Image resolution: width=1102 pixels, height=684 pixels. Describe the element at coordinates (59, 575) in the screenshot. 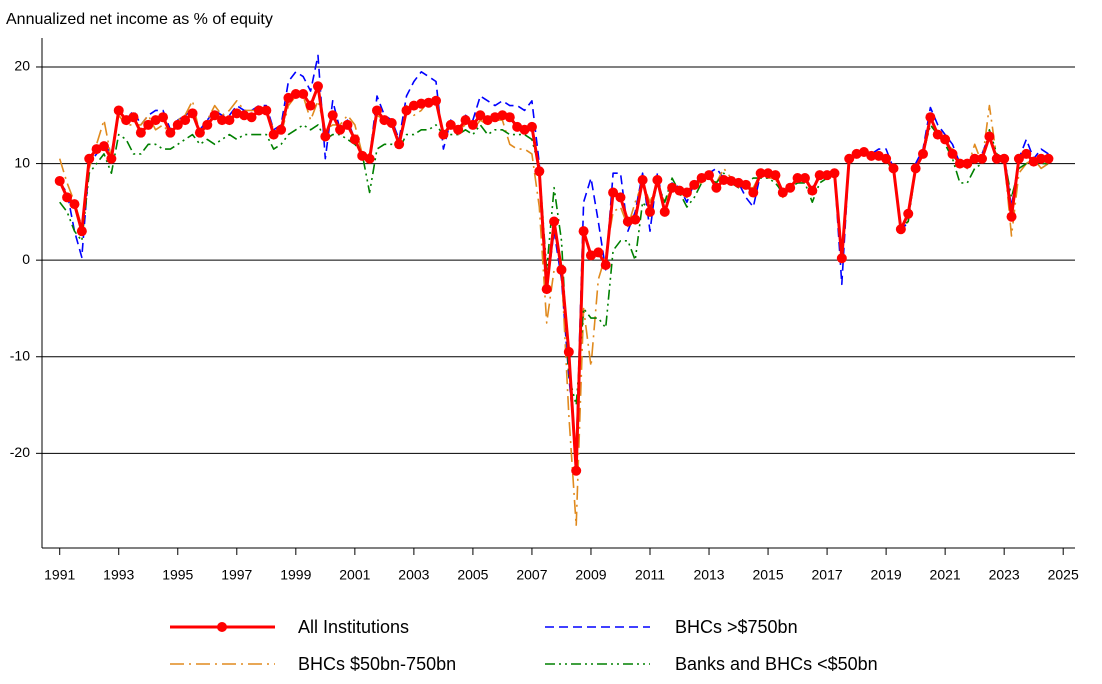

I see `x-tick-label: 1991` at that location.